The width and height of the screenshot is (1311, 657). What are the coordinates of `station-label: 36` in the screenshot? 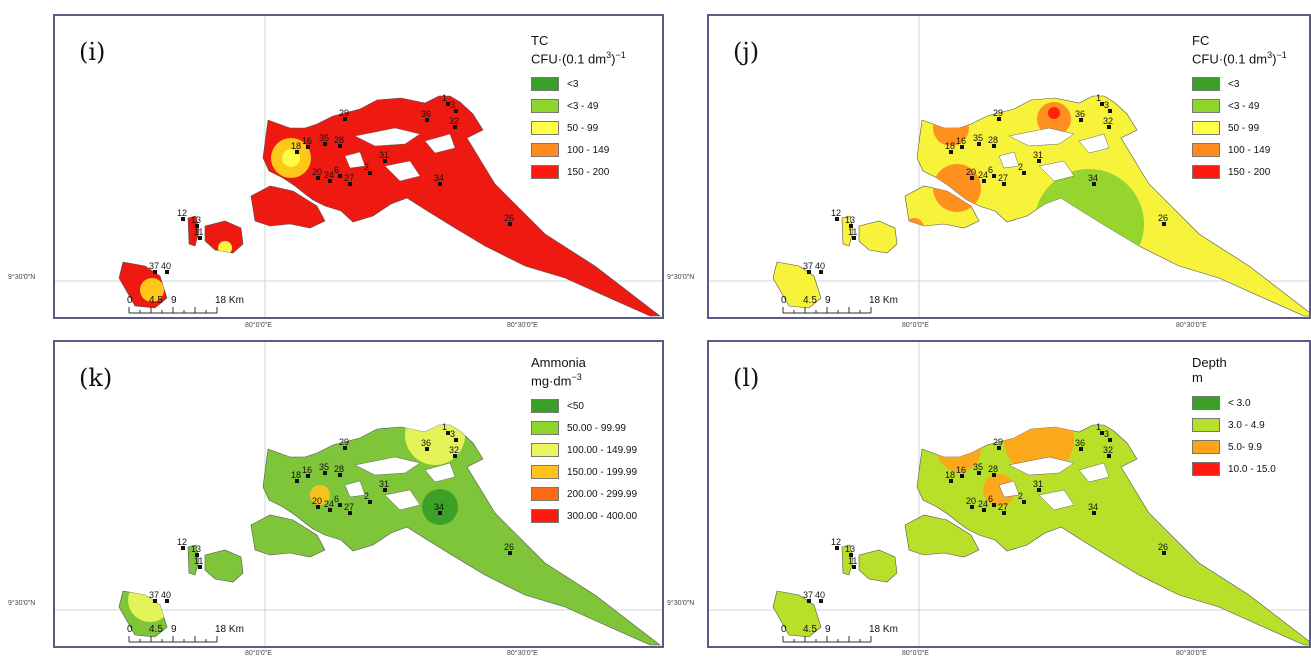 It's located at (426, 114).